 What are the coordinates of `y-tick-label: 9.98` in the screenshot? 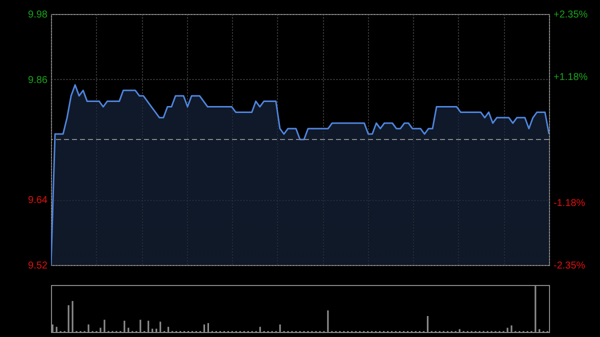 It's located at (38, 15).